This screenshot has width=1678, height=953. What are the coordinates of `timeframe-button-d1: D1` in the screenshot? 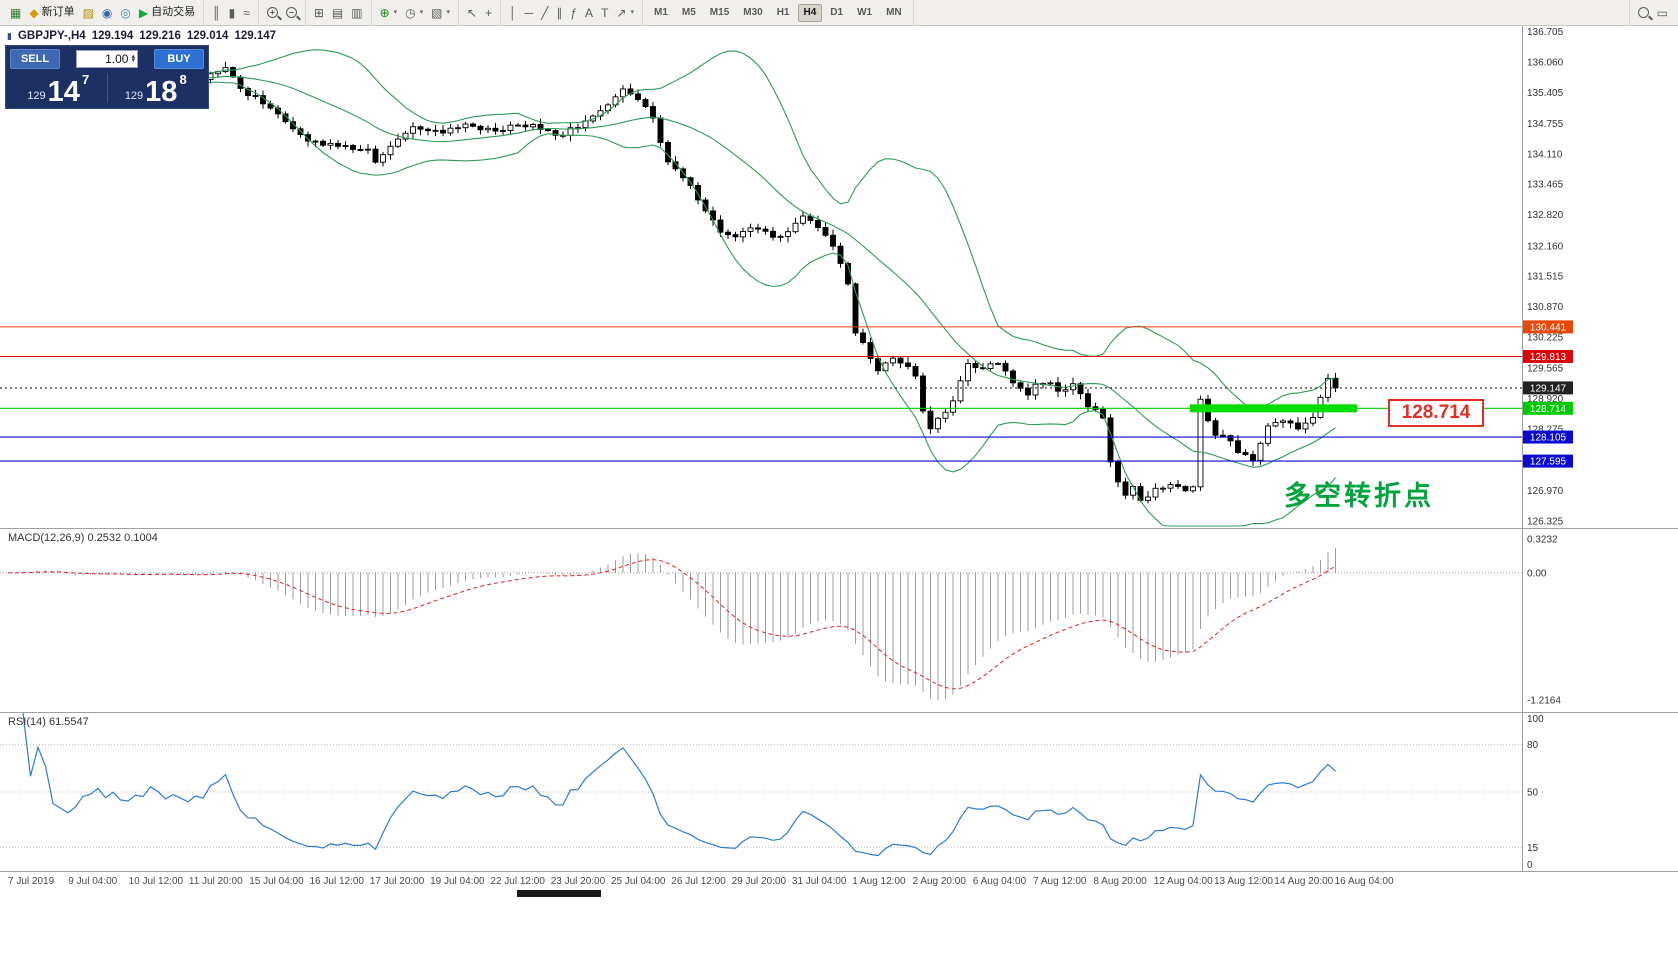 It's located at (837, 12).